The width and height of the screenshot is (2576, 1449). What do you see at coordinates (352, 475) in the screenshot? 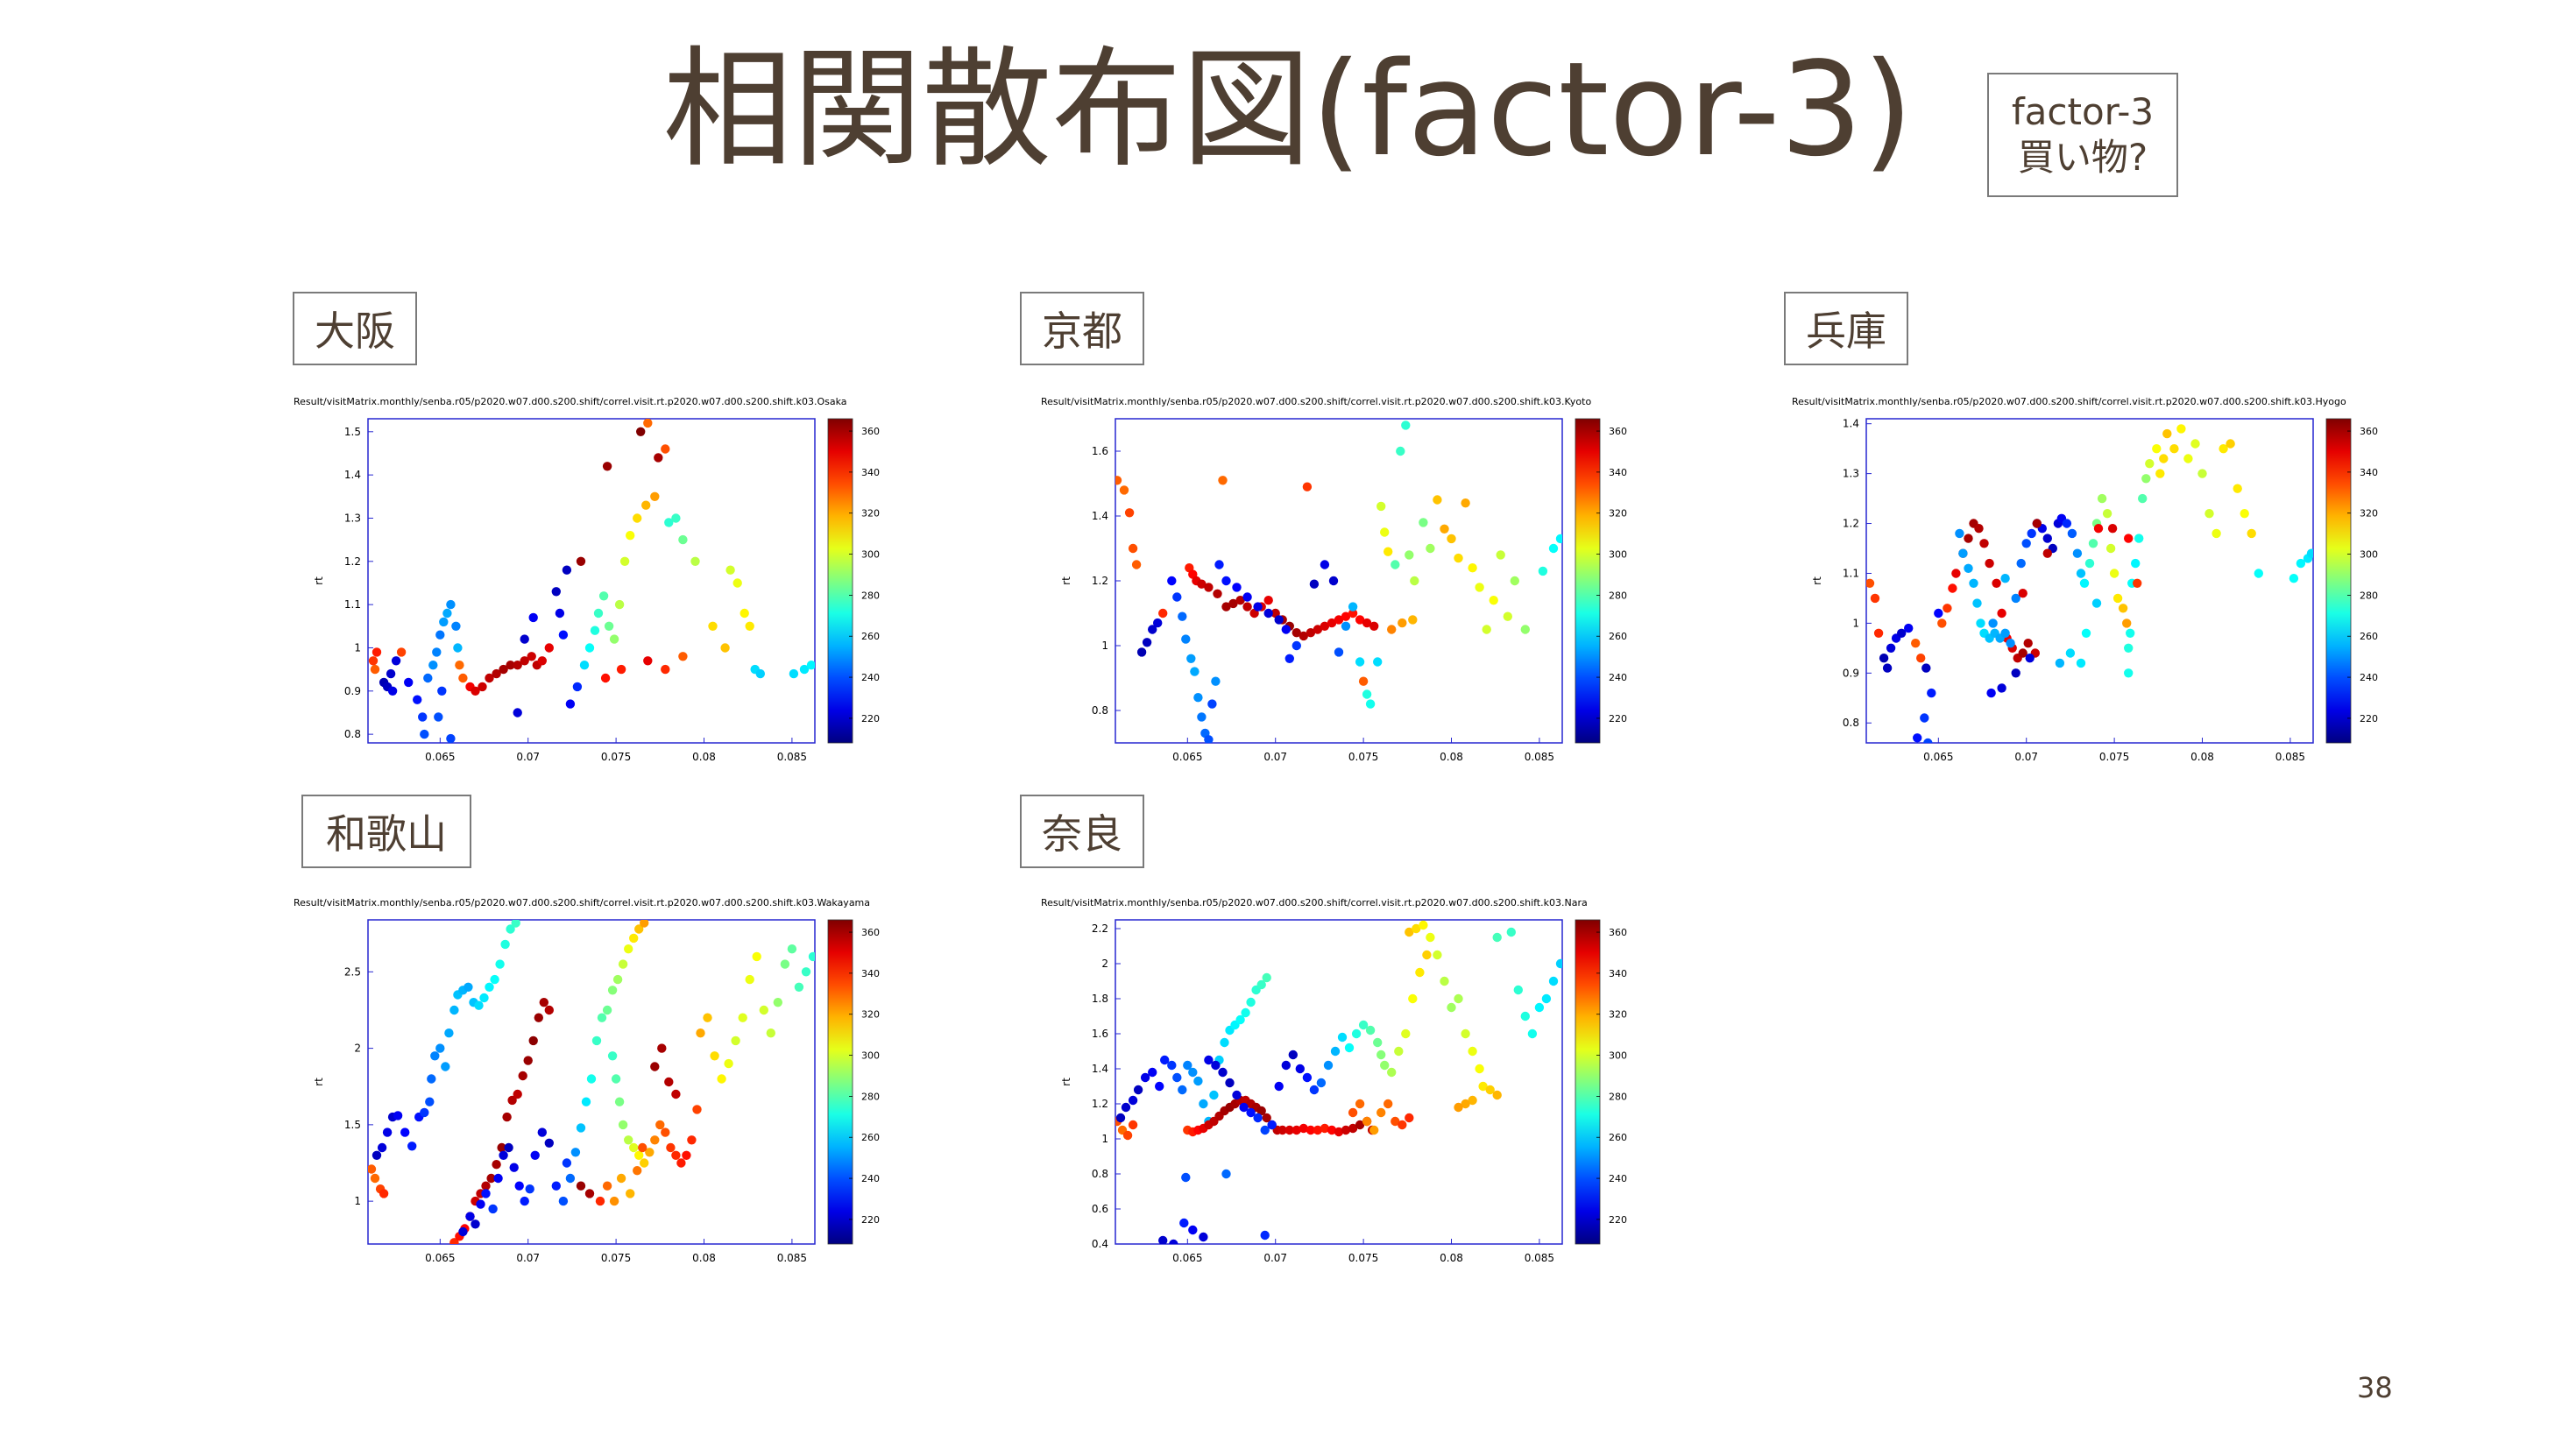
I see `y-tick-label: 1.4` at bounding box center [352, 475].